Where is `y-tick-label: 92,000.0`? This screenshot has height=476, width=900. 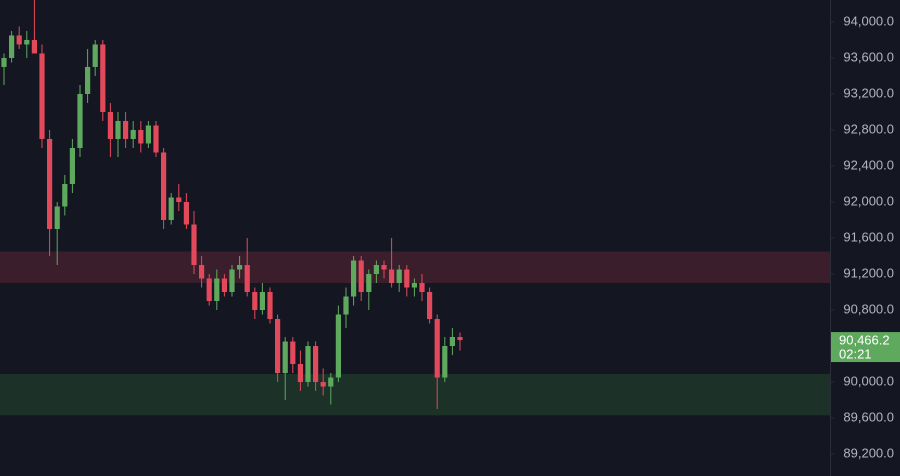 y-tick-label: 92,000.0 is located at coordinates (868, 200).